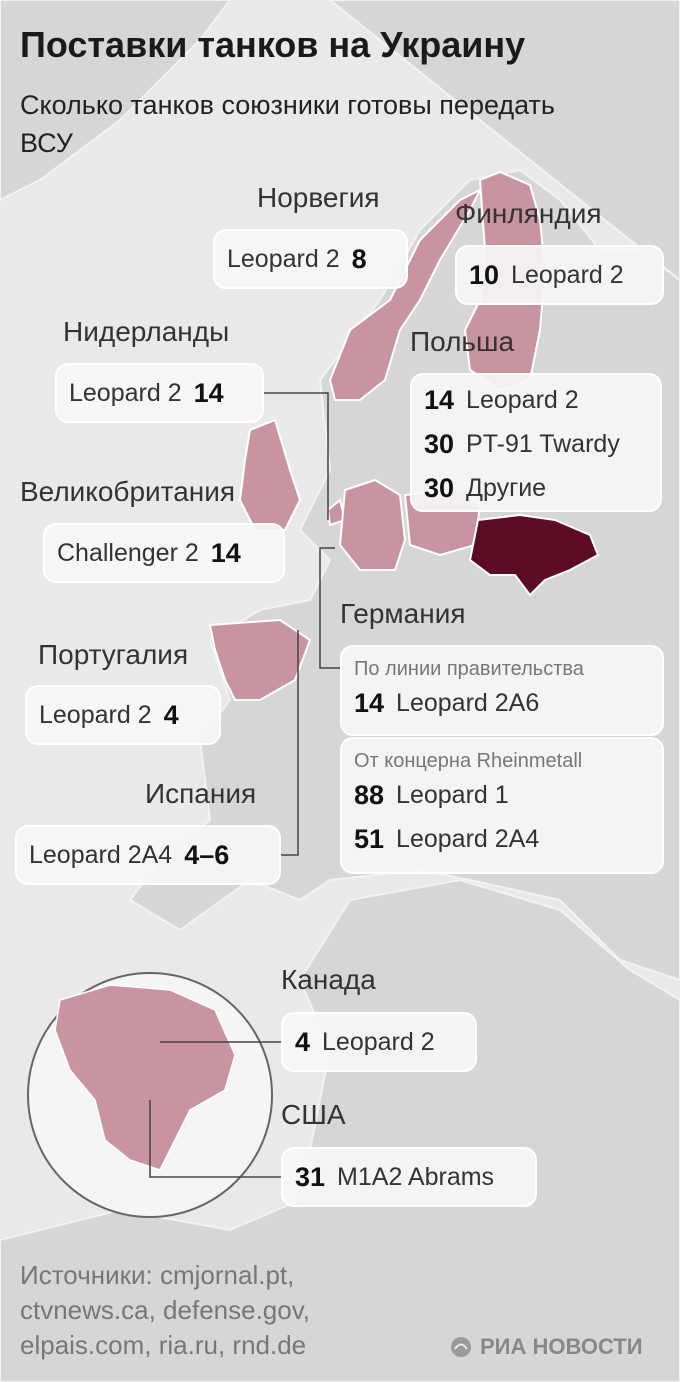 This screenshot has width=680, height=1382. I want to click on title: Поставки танков на Украину, so click(273, 44).